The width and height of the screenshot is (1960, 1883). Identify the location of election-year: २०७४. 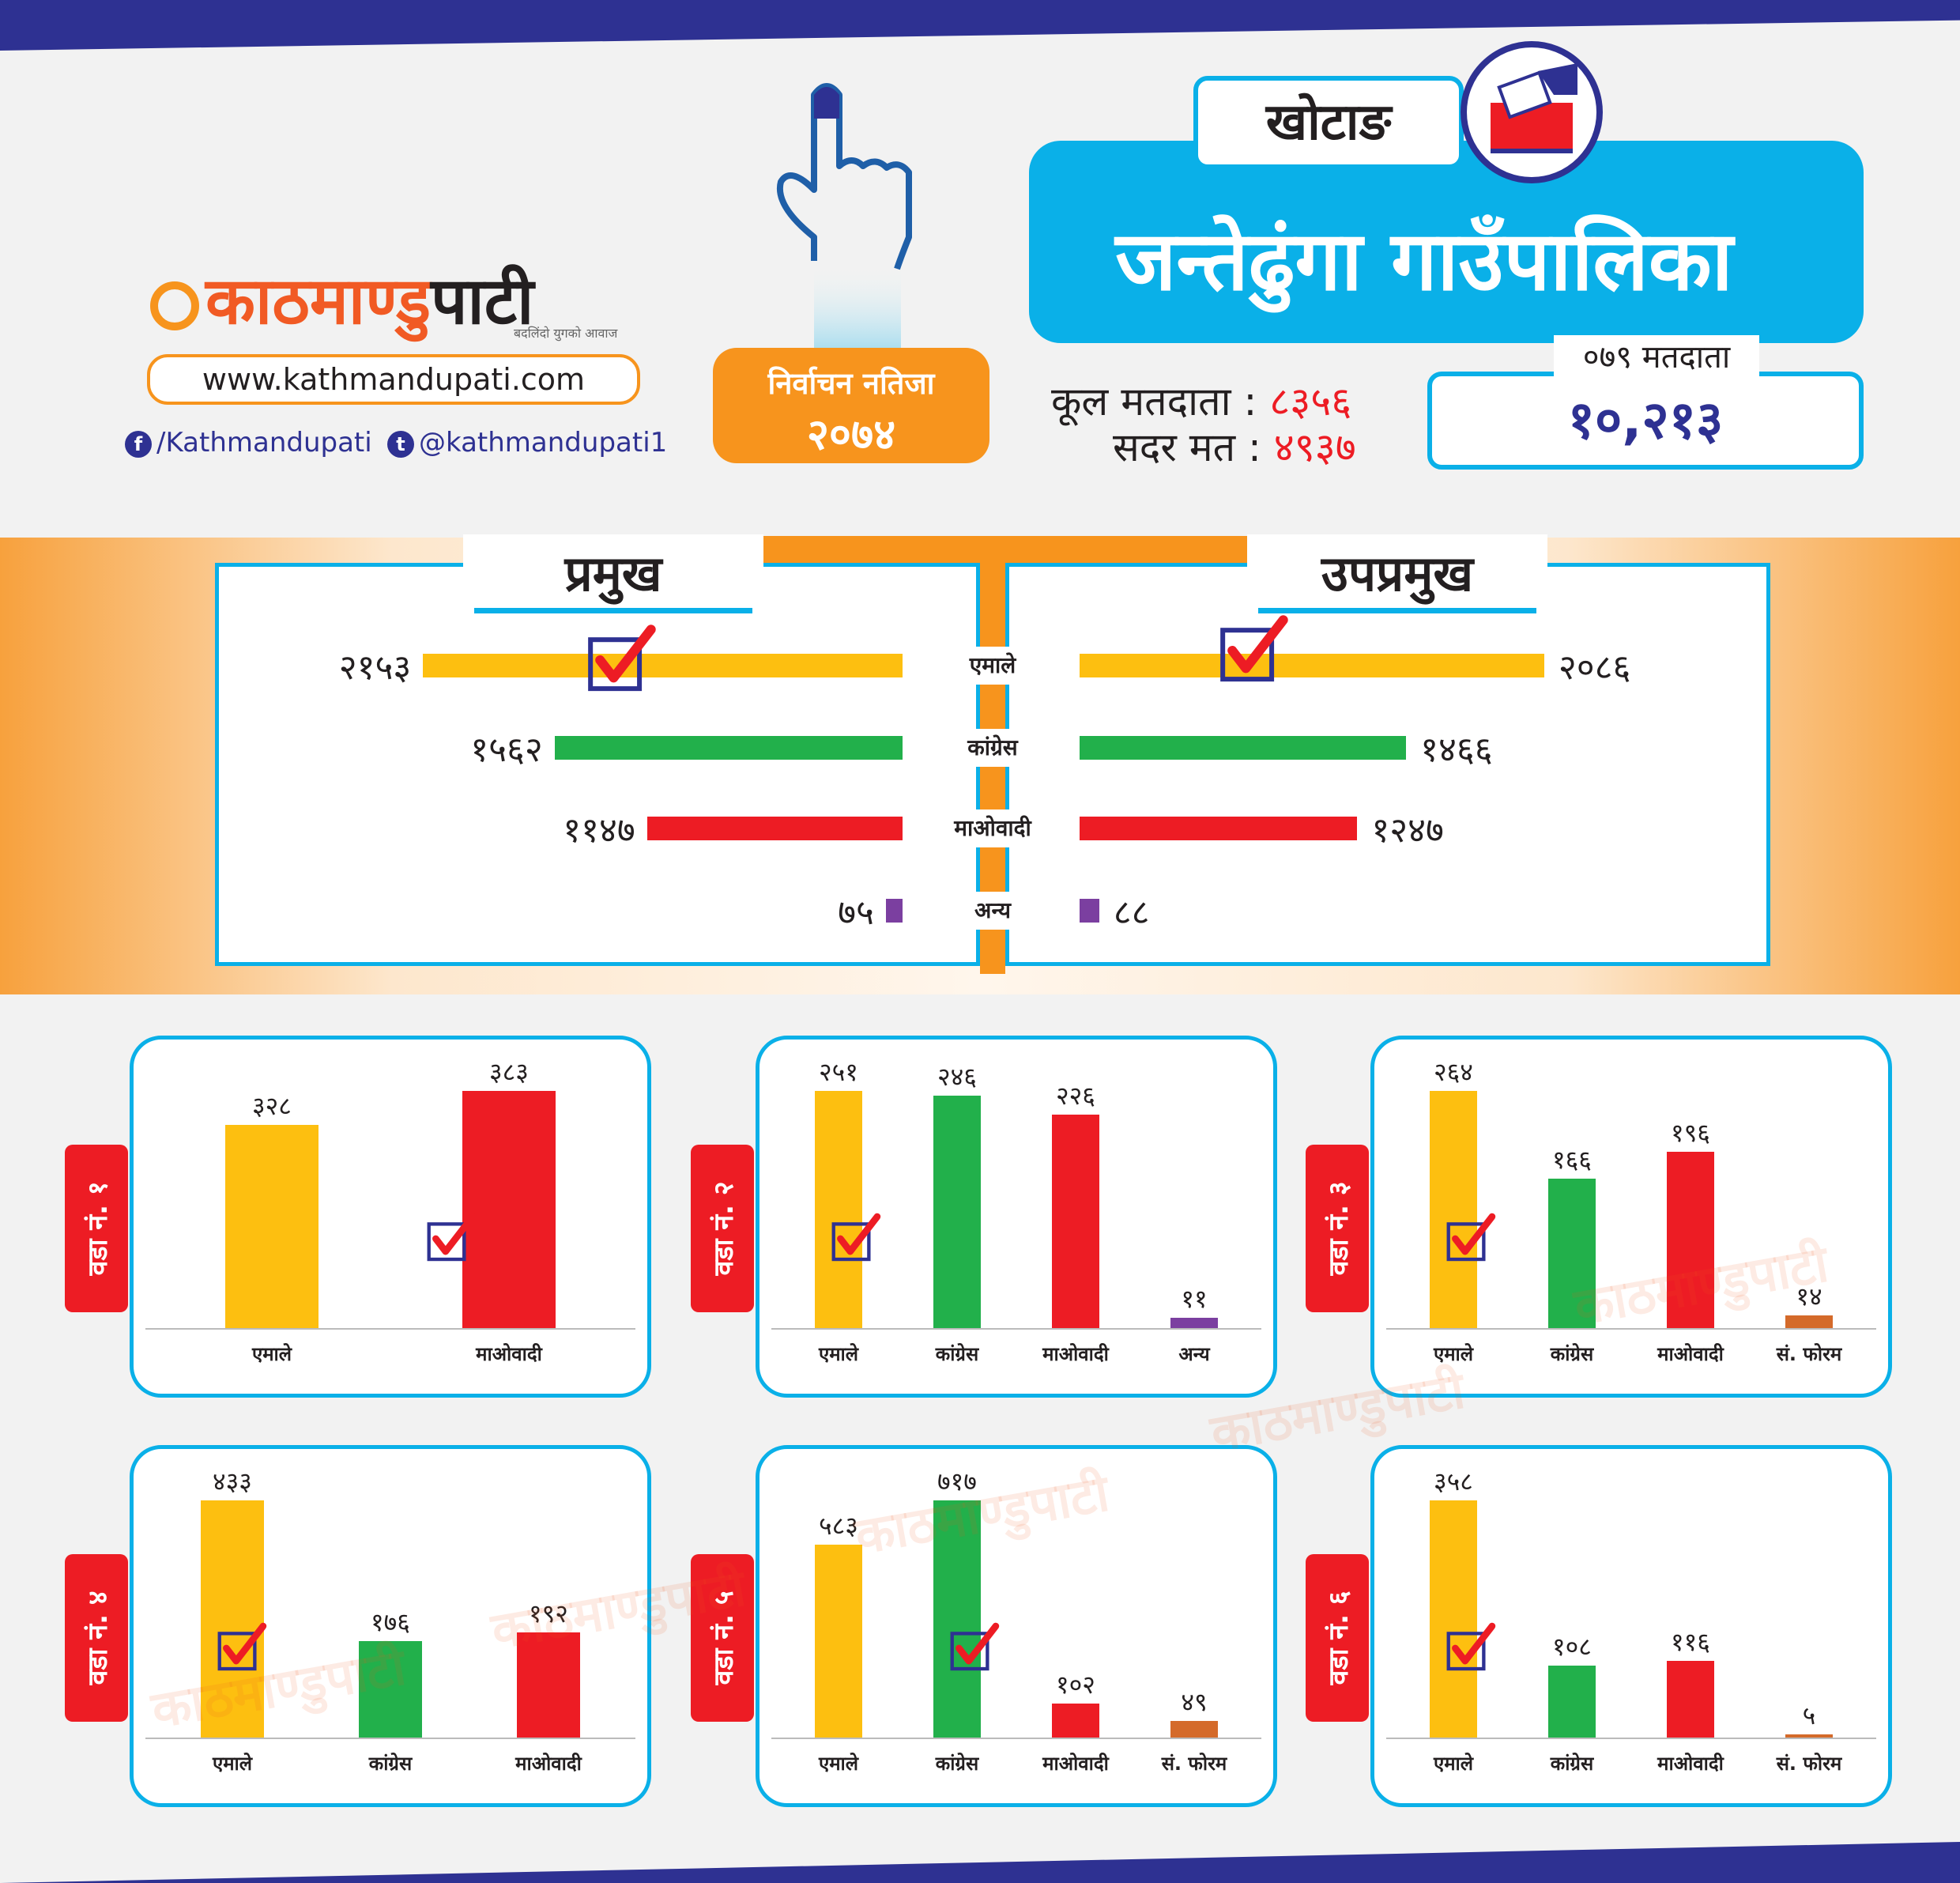
(851, 434).